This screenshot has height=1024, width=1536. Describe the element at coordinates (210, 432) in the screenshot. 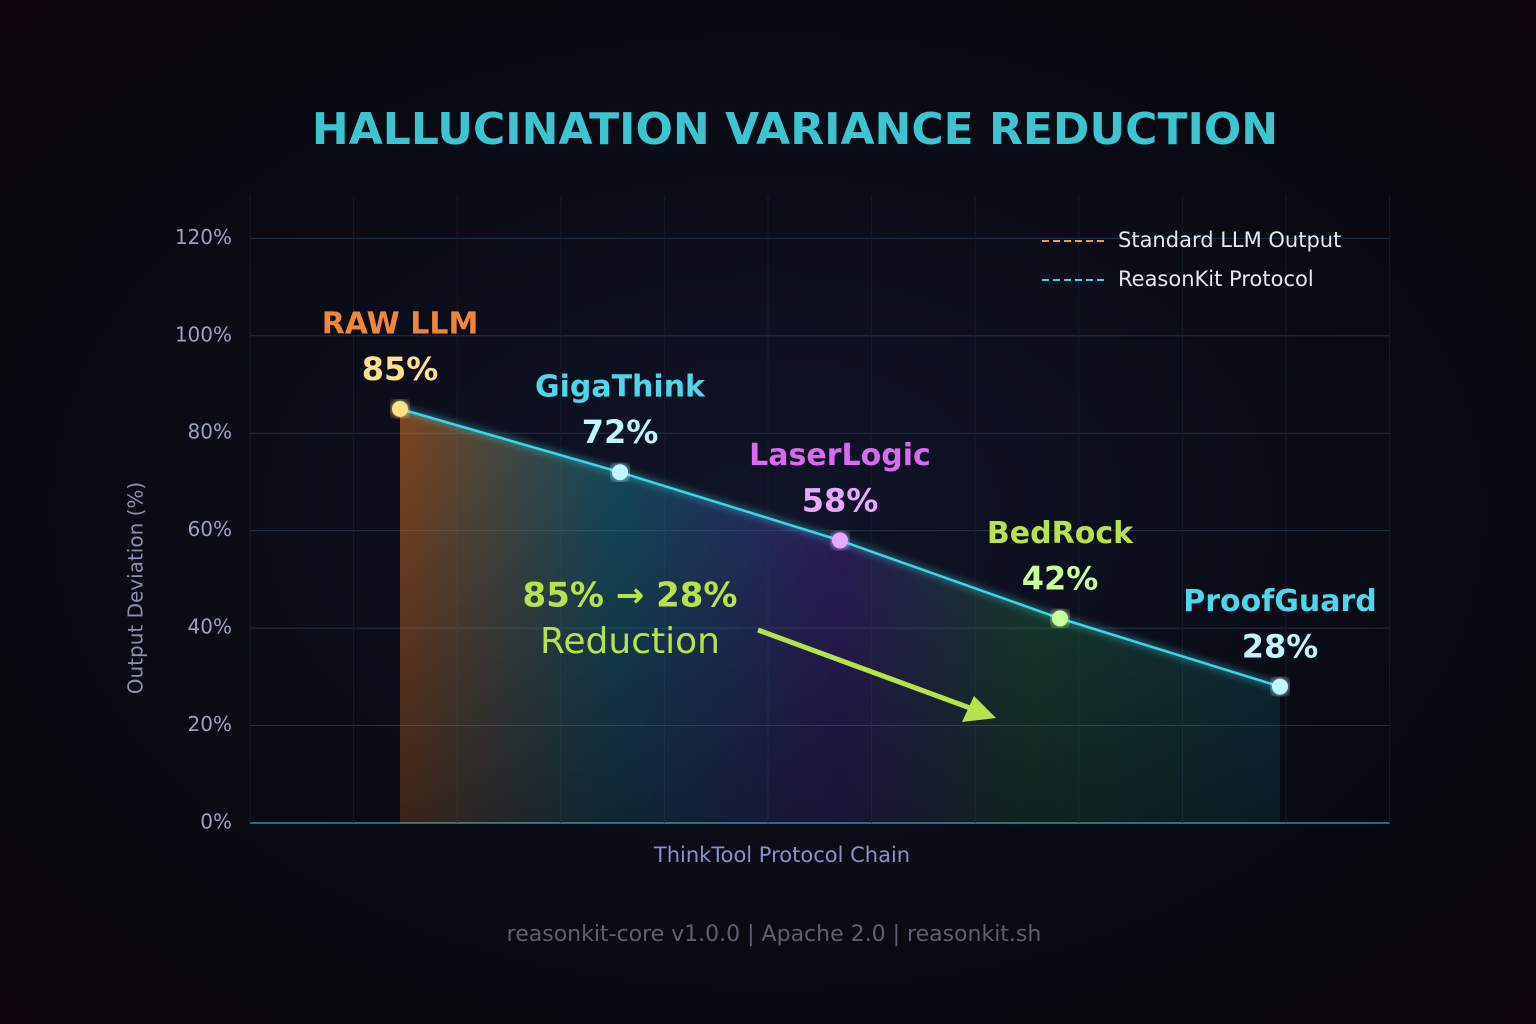

I see `y-tick-label: 80%` at that location.